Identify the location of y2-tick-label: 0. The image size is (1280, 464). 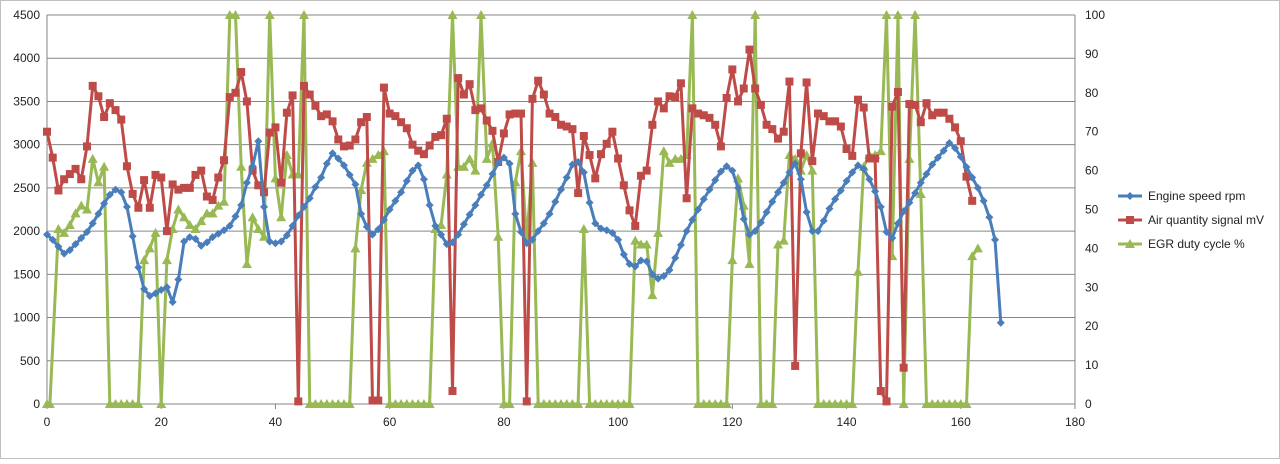
(1088, 404).